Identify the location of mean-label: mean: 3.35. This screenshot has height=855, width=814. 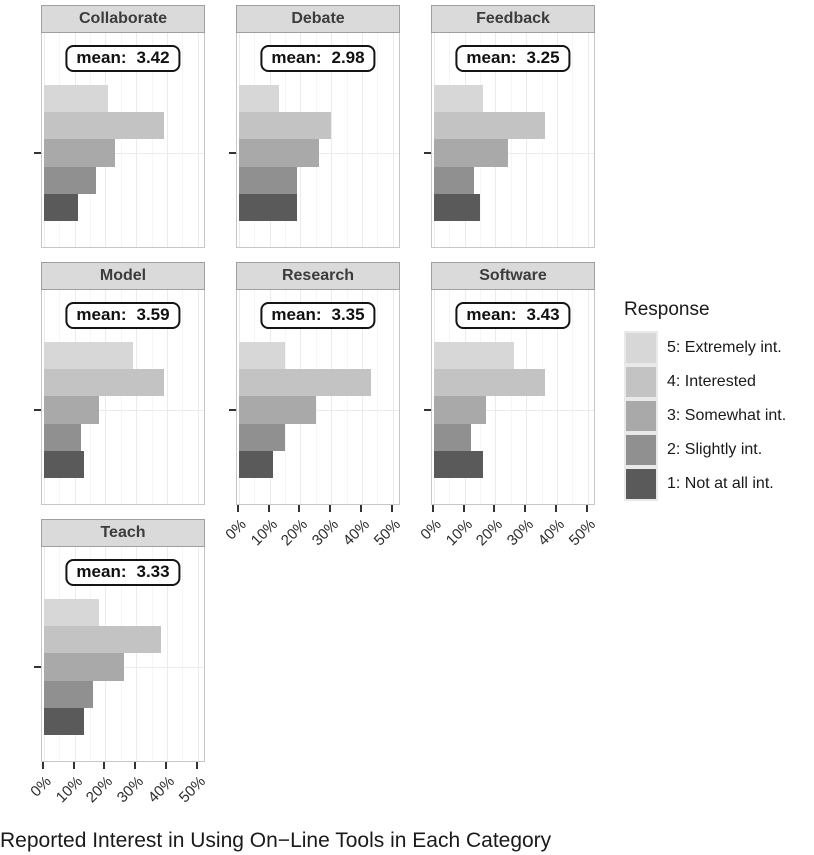
(318, 315).